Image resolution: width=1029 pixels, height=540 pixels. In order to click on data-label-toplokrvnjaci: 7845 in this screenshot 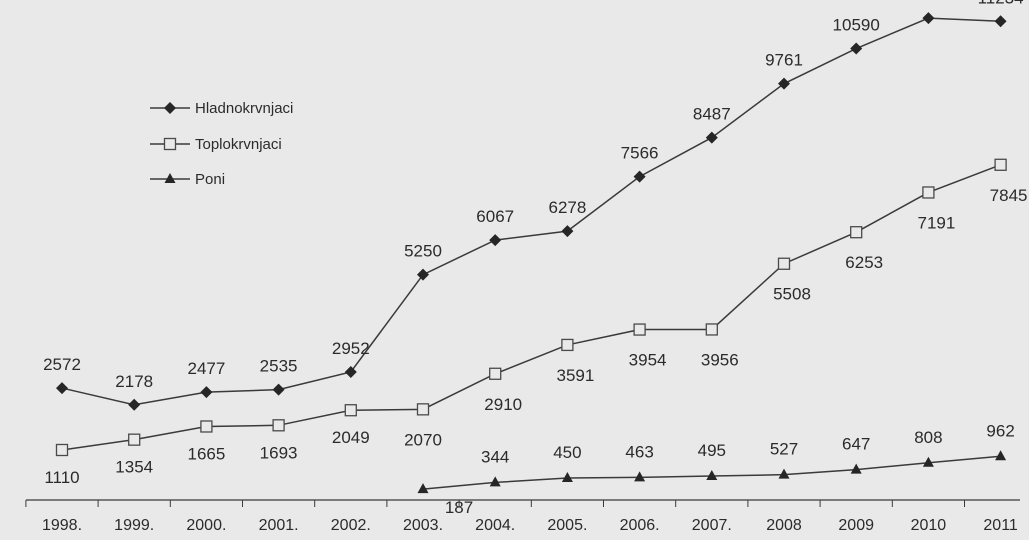, I will do `click(1009, 195)`.